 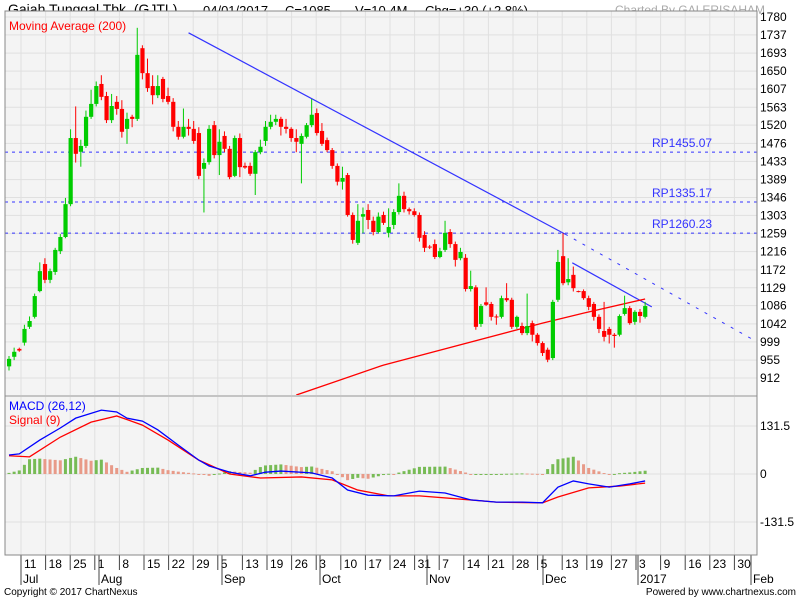 What do you see at coordinates (331, 579) in the screenshot?
I see `month-label: Oct` at bounding box center [331, 579].